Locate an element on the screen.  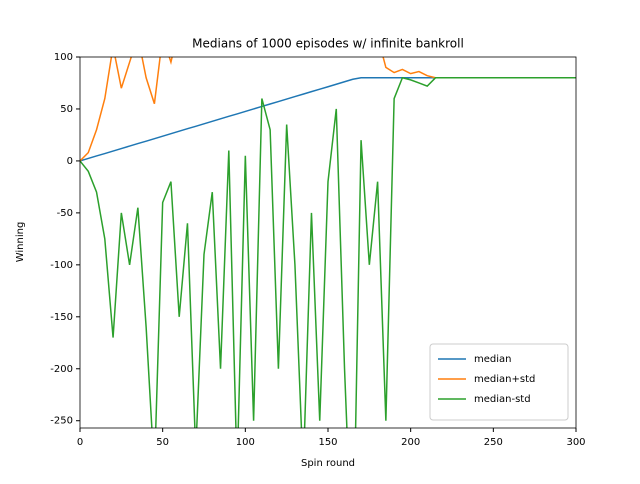
x-tick-label: 200 is located at coordinates (410, 442).